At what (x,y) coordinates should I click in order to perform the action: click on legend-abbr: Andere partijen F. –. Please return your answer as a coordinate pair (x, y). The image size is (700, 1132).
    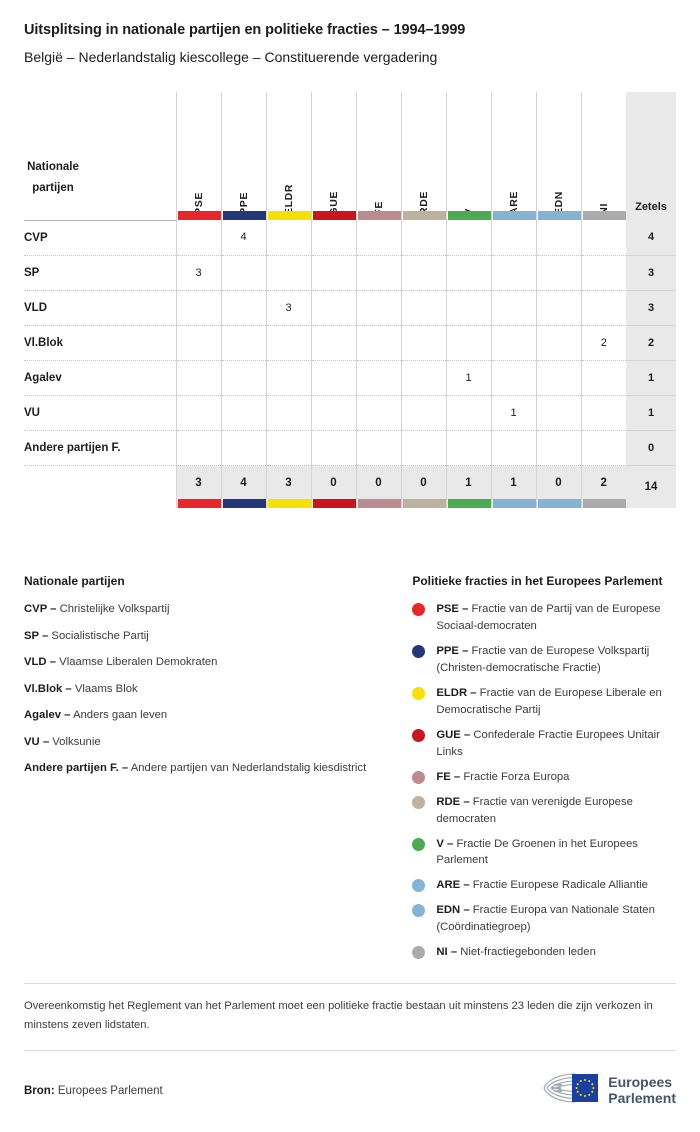
    Looking at the image, I should click on (76, 768).